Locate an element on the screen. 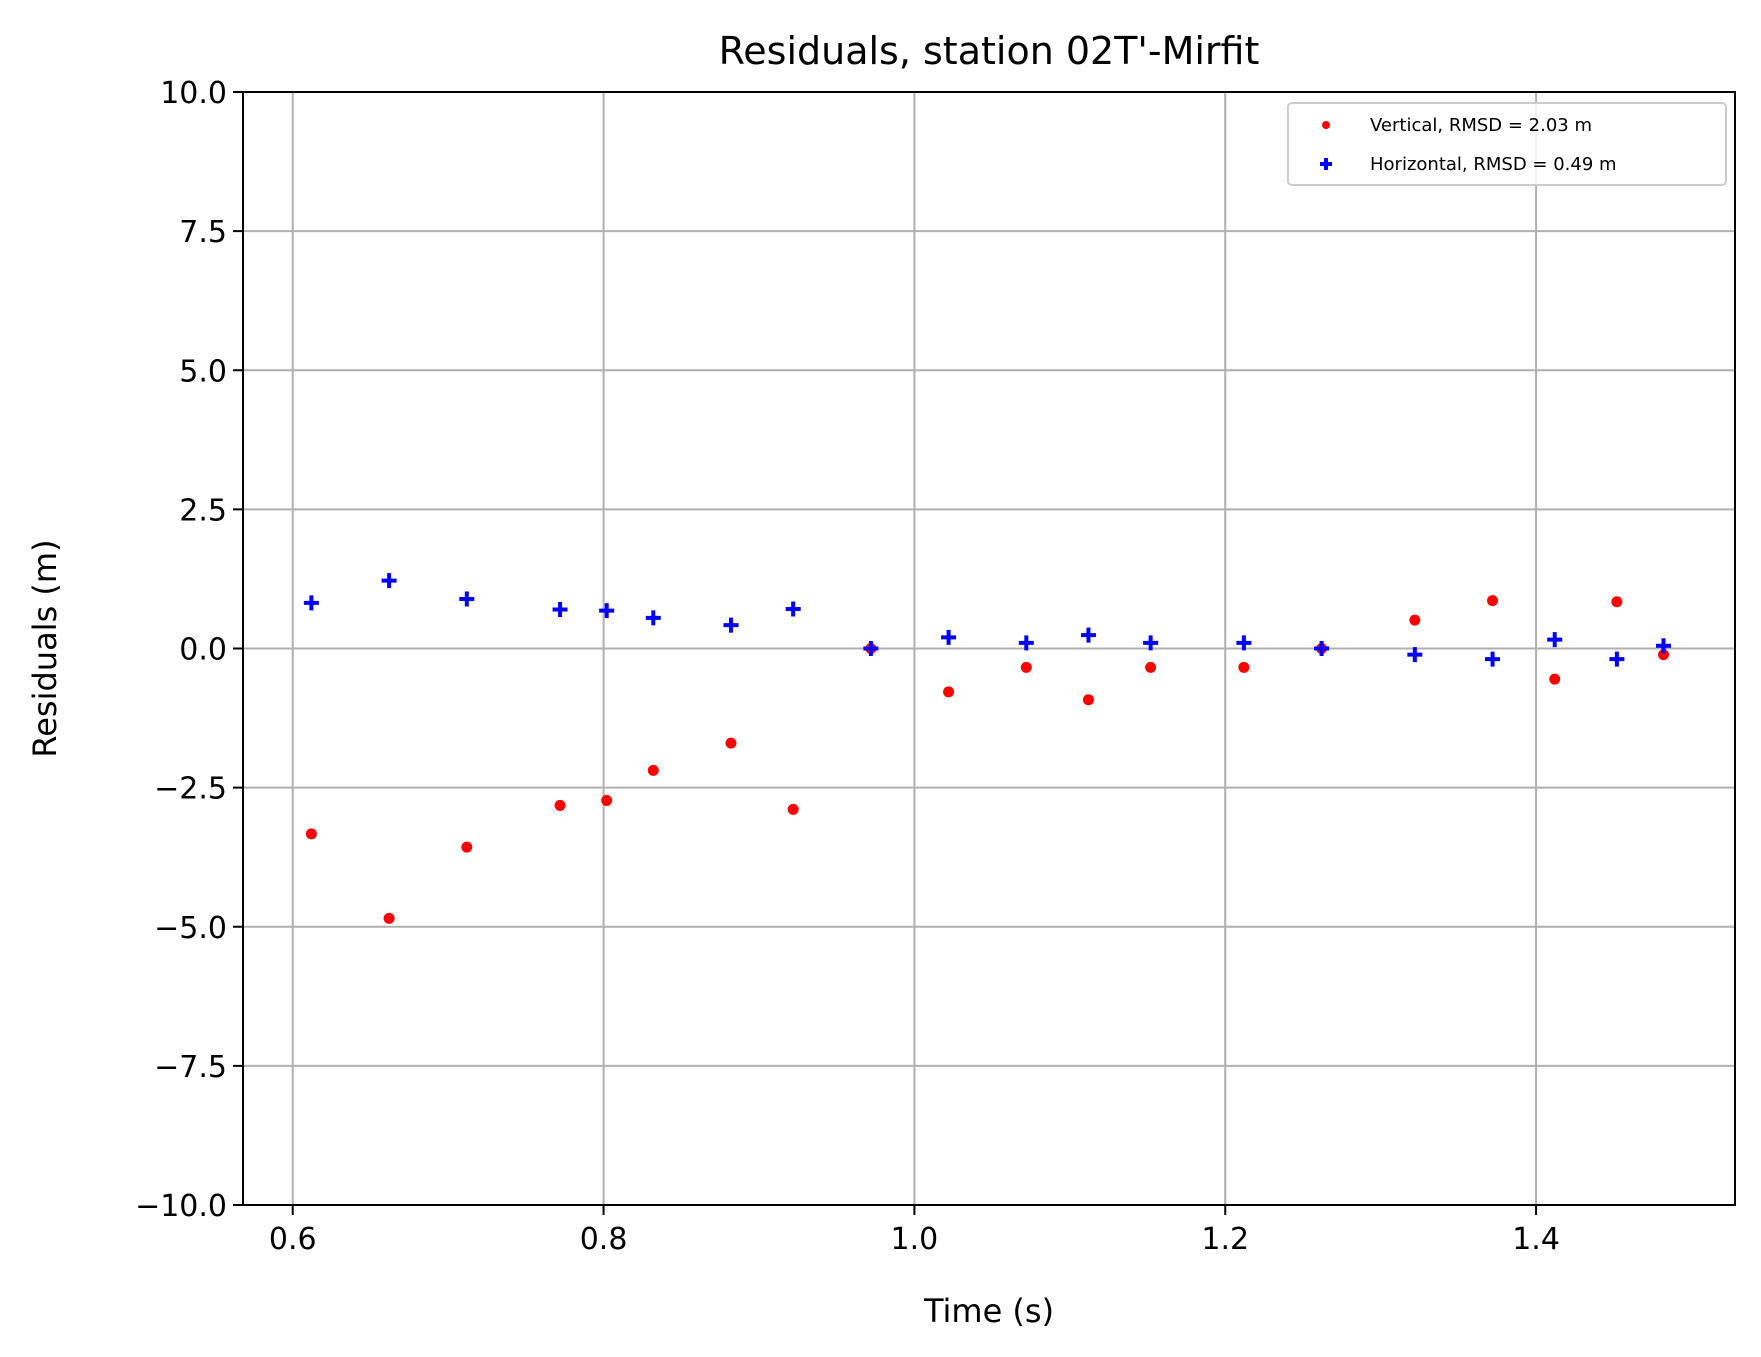  y-tick-label: 10.0 is located at coordinates (193, 93).